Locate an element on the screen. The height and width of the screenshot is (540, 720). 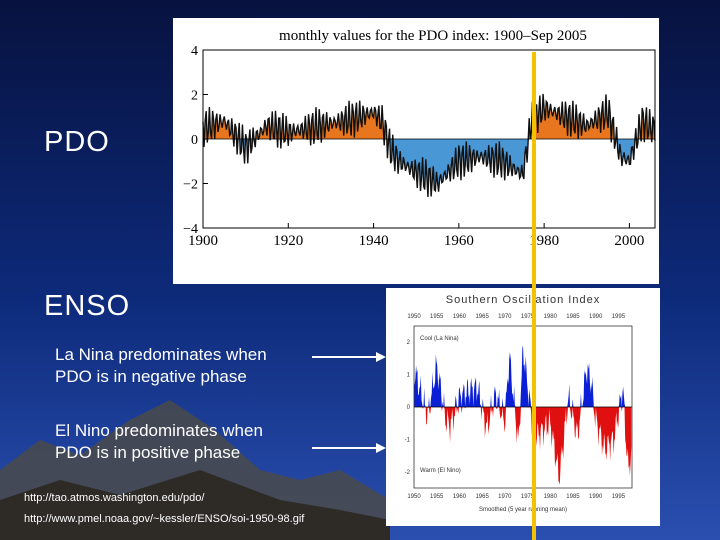
pdo-x-tick-label: 1900 is located at coordinates (203, 241).